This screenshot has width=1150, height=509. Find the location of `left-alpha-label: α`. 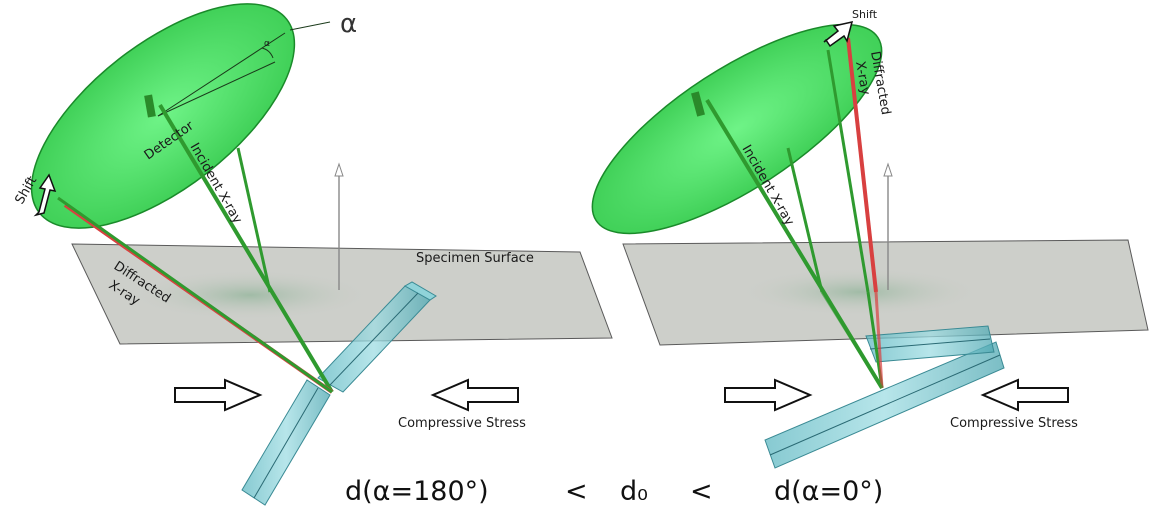

left-alpha-label: α is located at coordinates (348, 24).